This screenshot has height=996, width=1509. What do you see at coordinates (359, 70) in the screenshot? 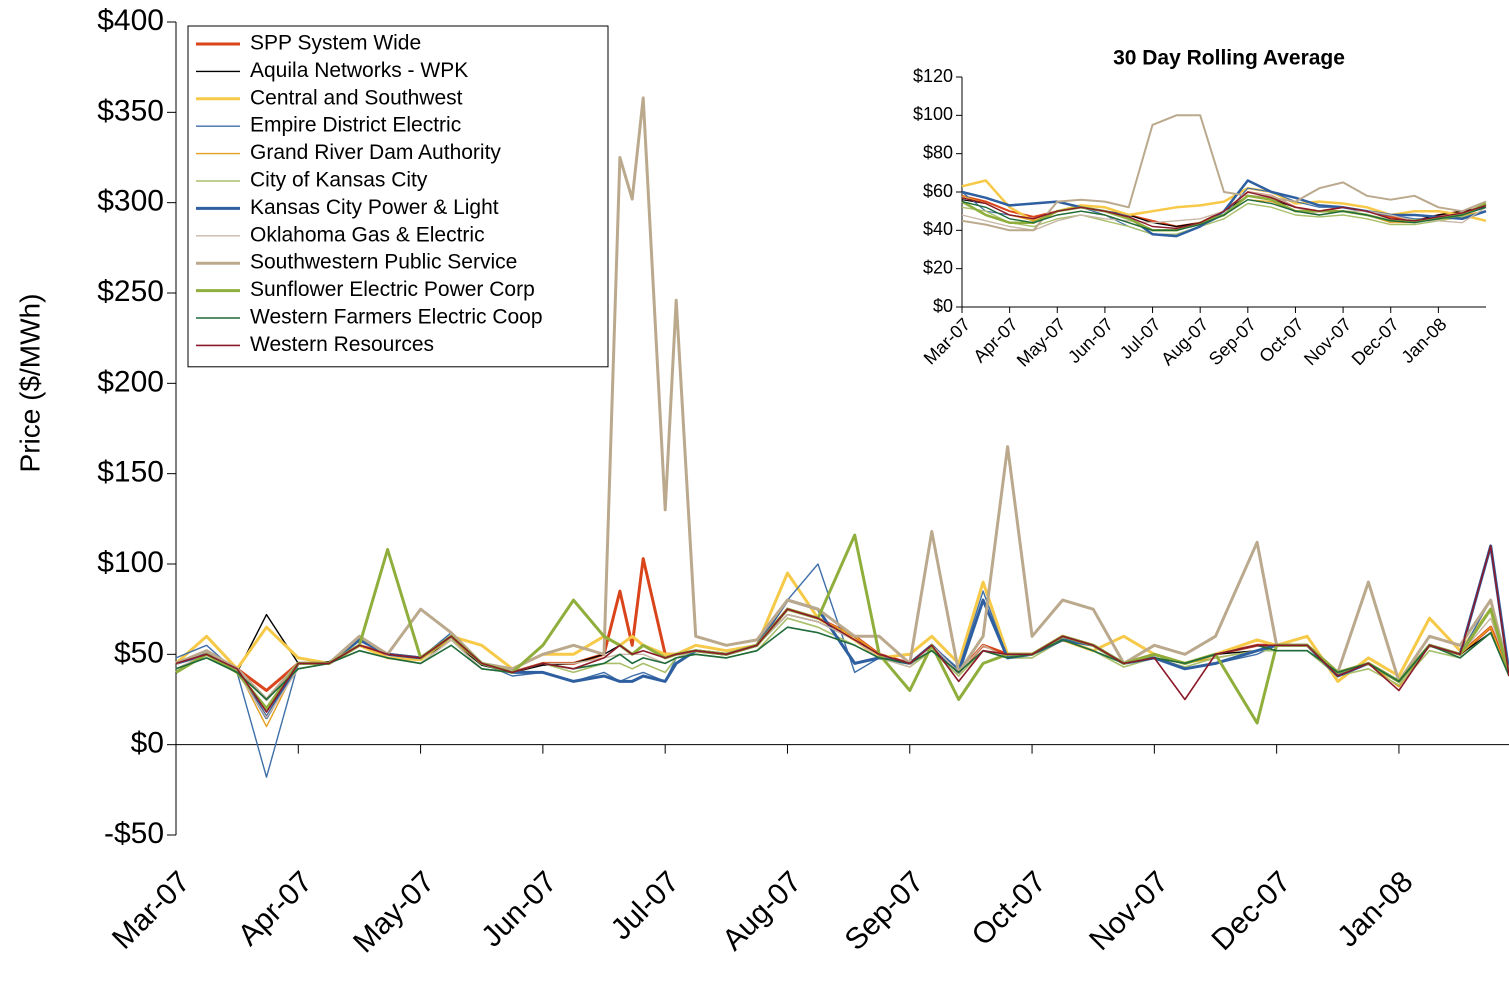
I see `legend-label: Aquila Networks - WPK` at bounding box center [359, 70].